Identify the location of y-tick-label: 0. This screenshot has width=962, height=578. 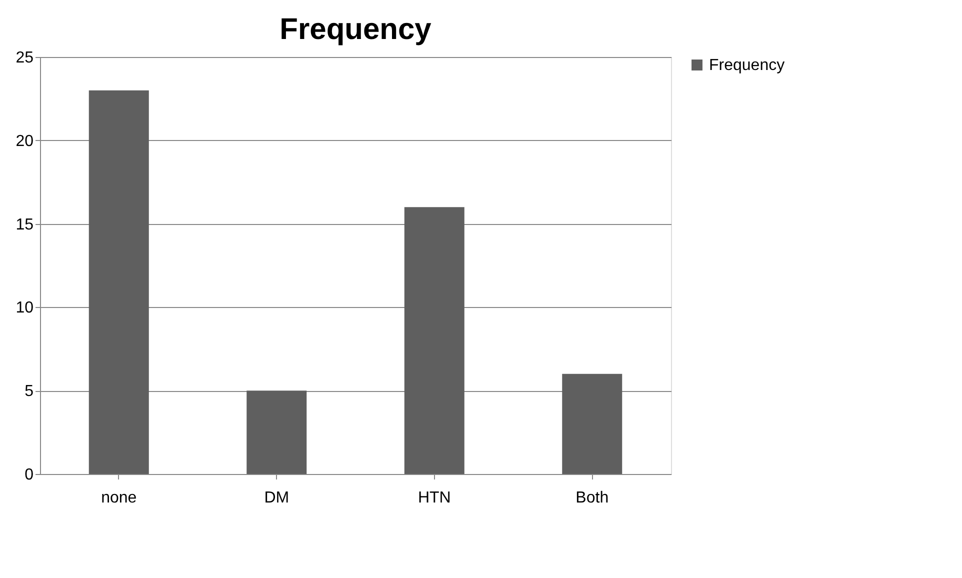
(29, 475).